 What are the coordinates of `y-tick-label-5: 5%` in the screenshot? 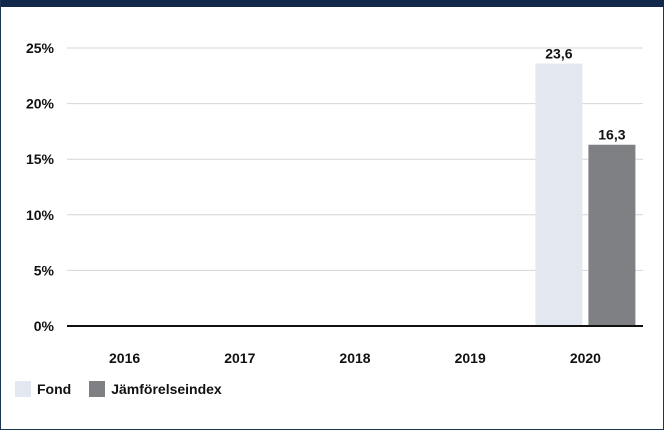 It's located at (44, 270).